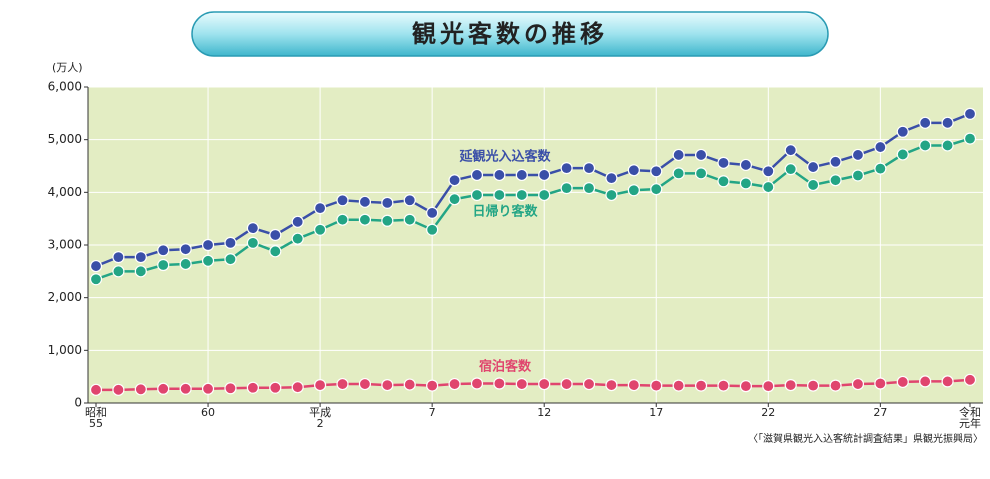 This screenshot has height=479, width=990. Describe the element at coordinates (656, 412) in the screenshot. I see `x-tick-label: 17` at that location.